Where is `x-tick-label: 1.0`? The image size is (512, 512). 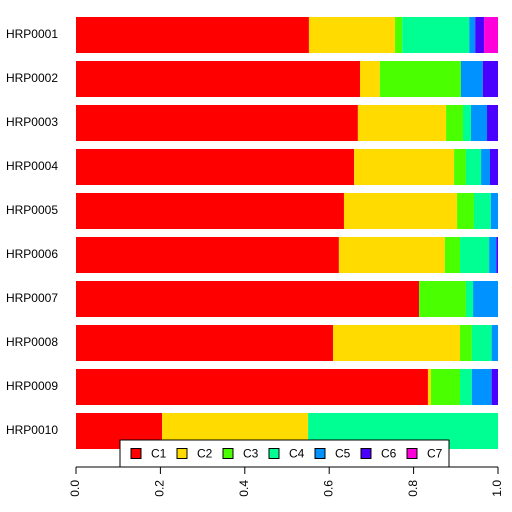 x-tick-label: 1.0 is located at coordinates (497, 488).